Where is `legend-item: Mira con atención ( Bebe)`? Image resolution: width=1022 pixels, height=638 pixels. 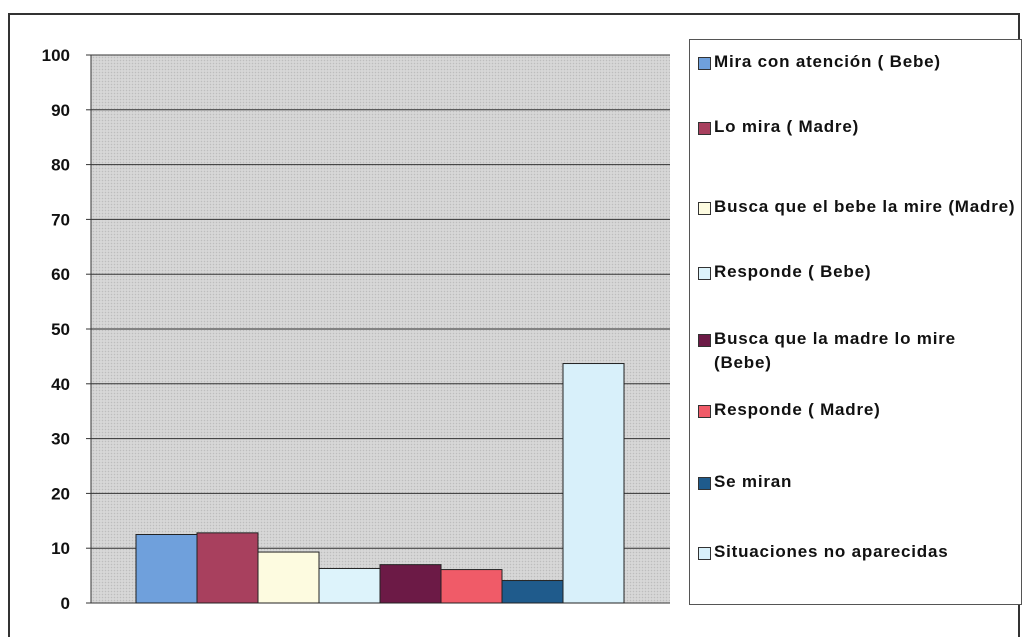 legend-item: Mira con atención ( Bebe) is located at coordinates (858, 62).